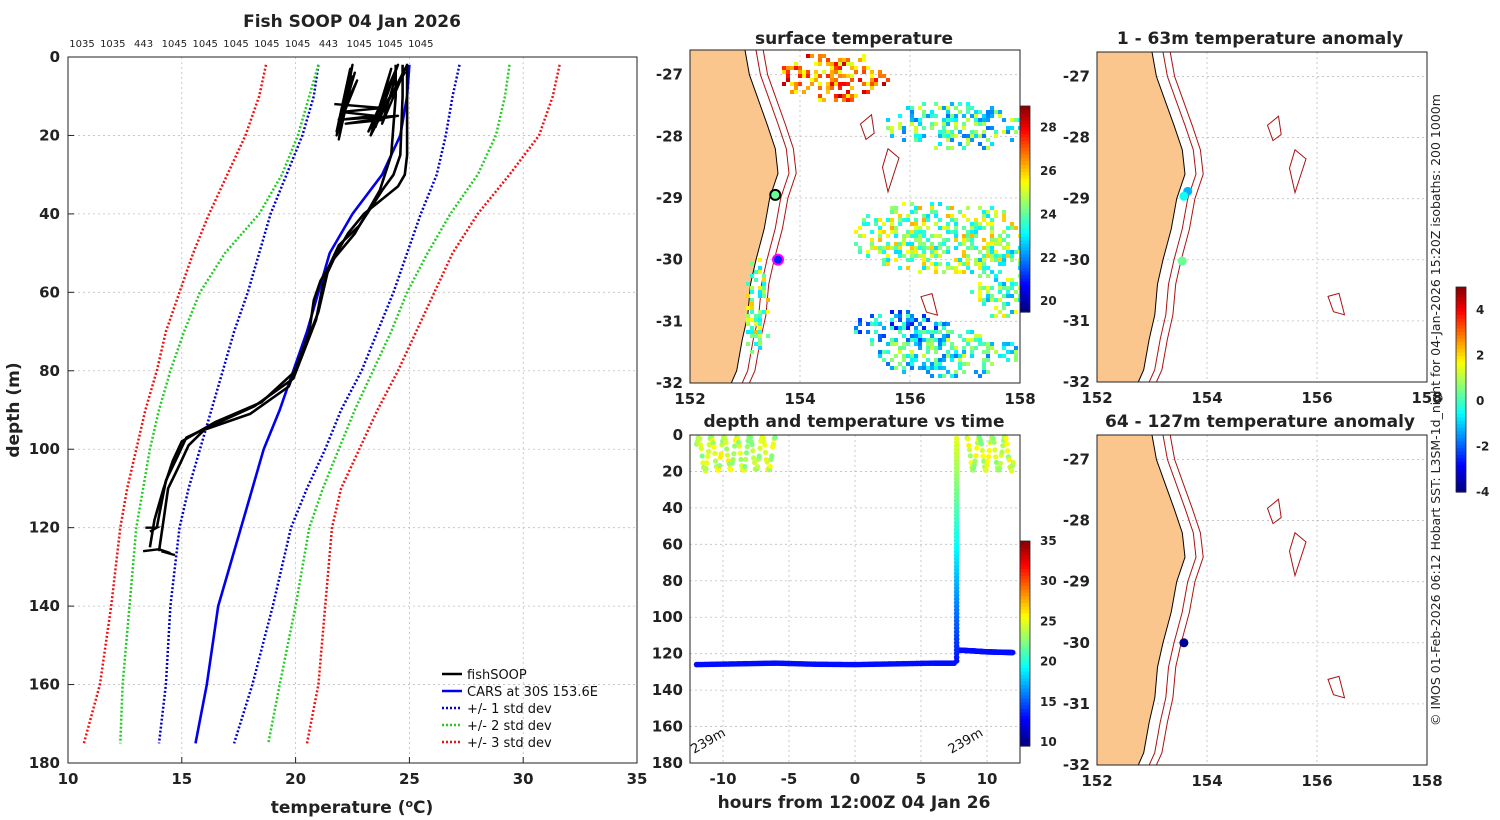 The height and width of the screenshot is (820, 1500). What do you see at coordinates (1316, 398) in the screenshot?
I see `map-xtick-label: 156` at bounding box center [1316, 398].